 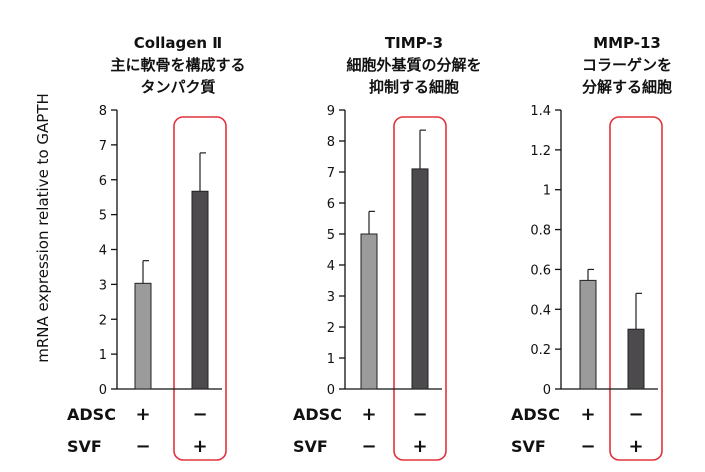 What do you see at coordinates (540, 151) in the screenshot?
I see `y-tick-label: 1.2` at bounding box center [540, 151].